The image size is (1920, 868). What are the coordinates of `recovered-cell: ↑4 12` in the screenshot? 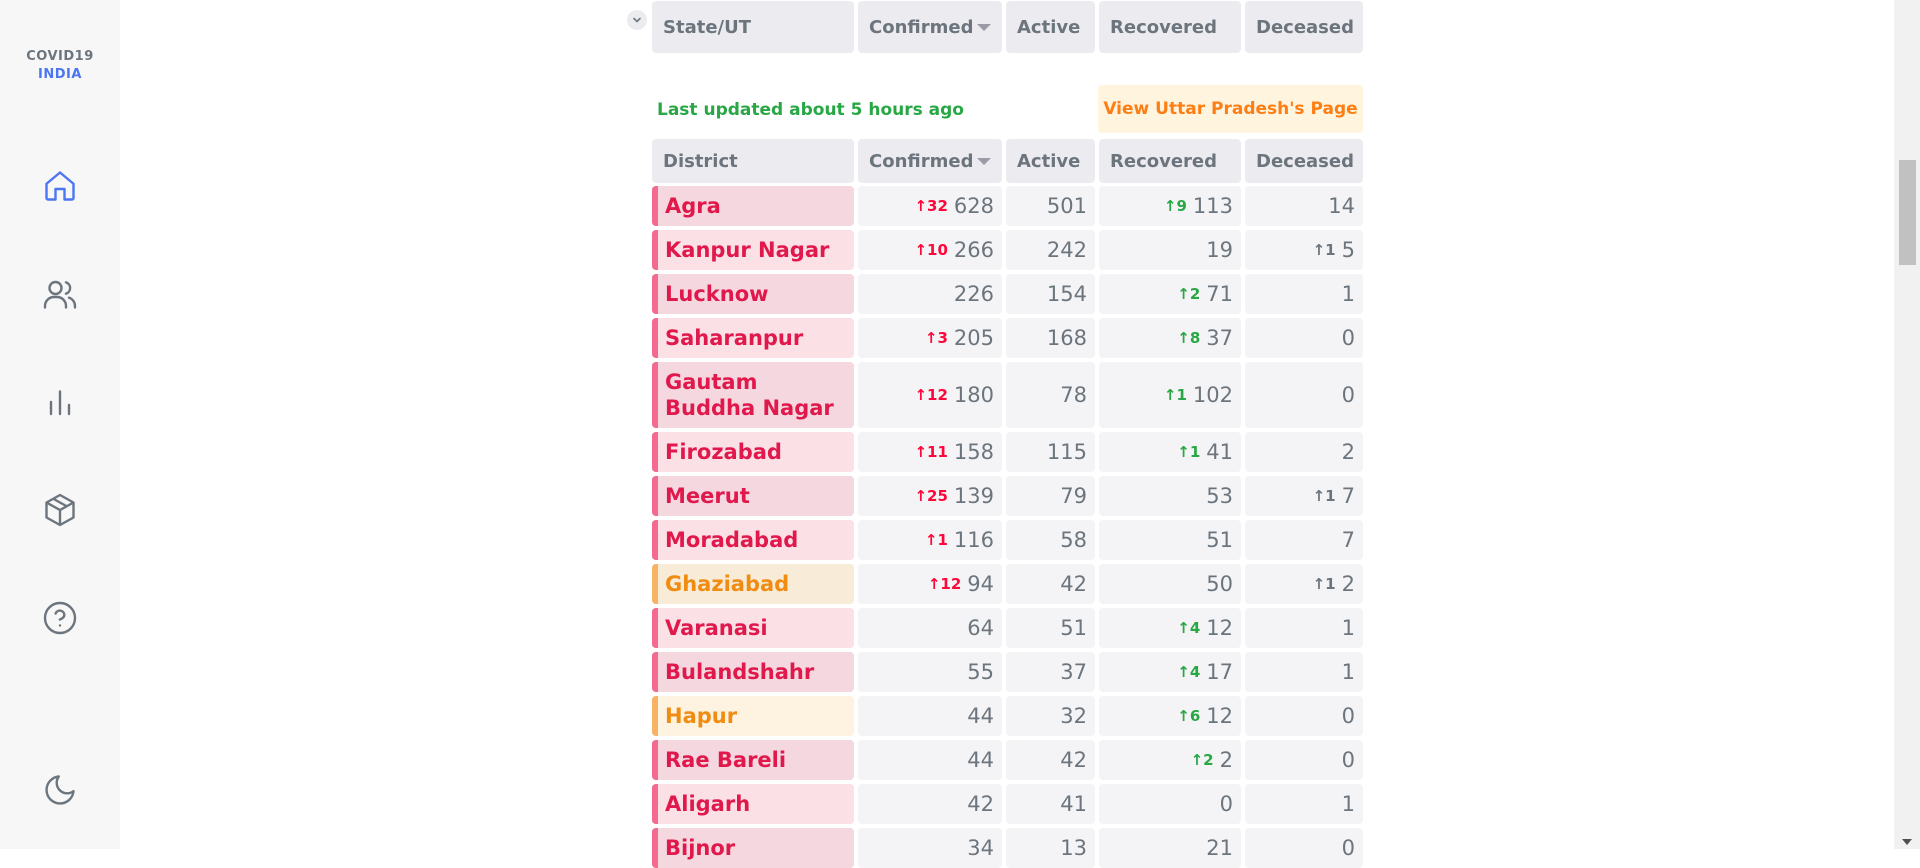 It's located at (1170, 628).